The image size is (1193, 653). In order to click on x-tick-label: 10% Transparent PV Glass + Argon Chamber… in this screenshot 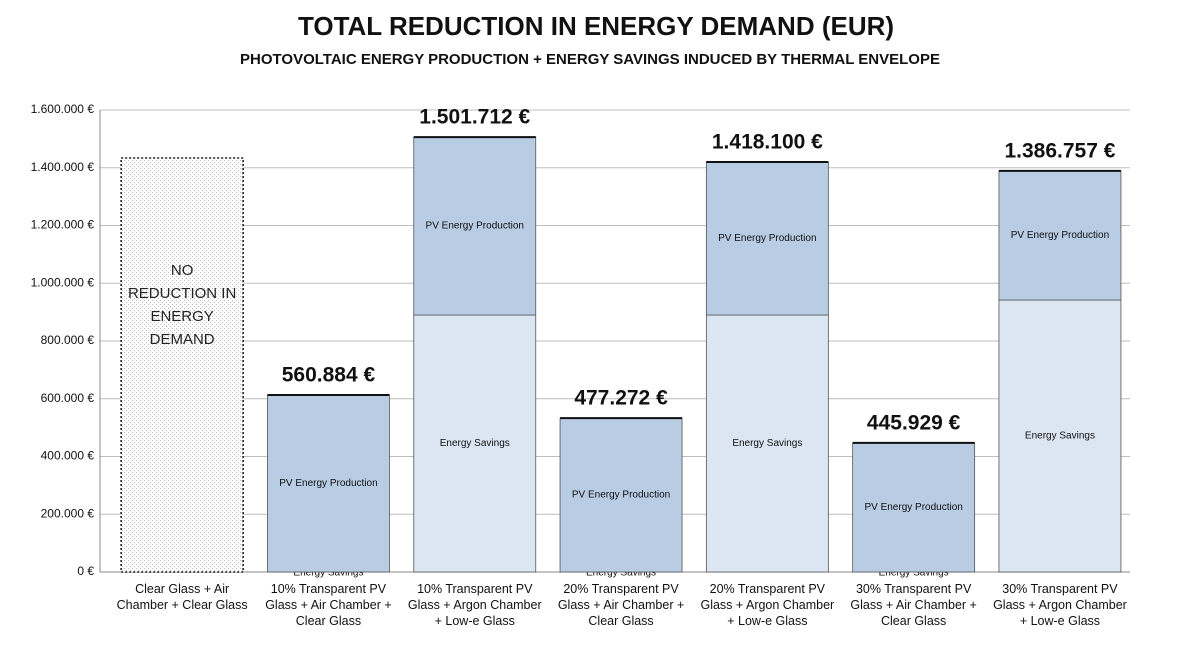, I will do `click(474, 605)`.